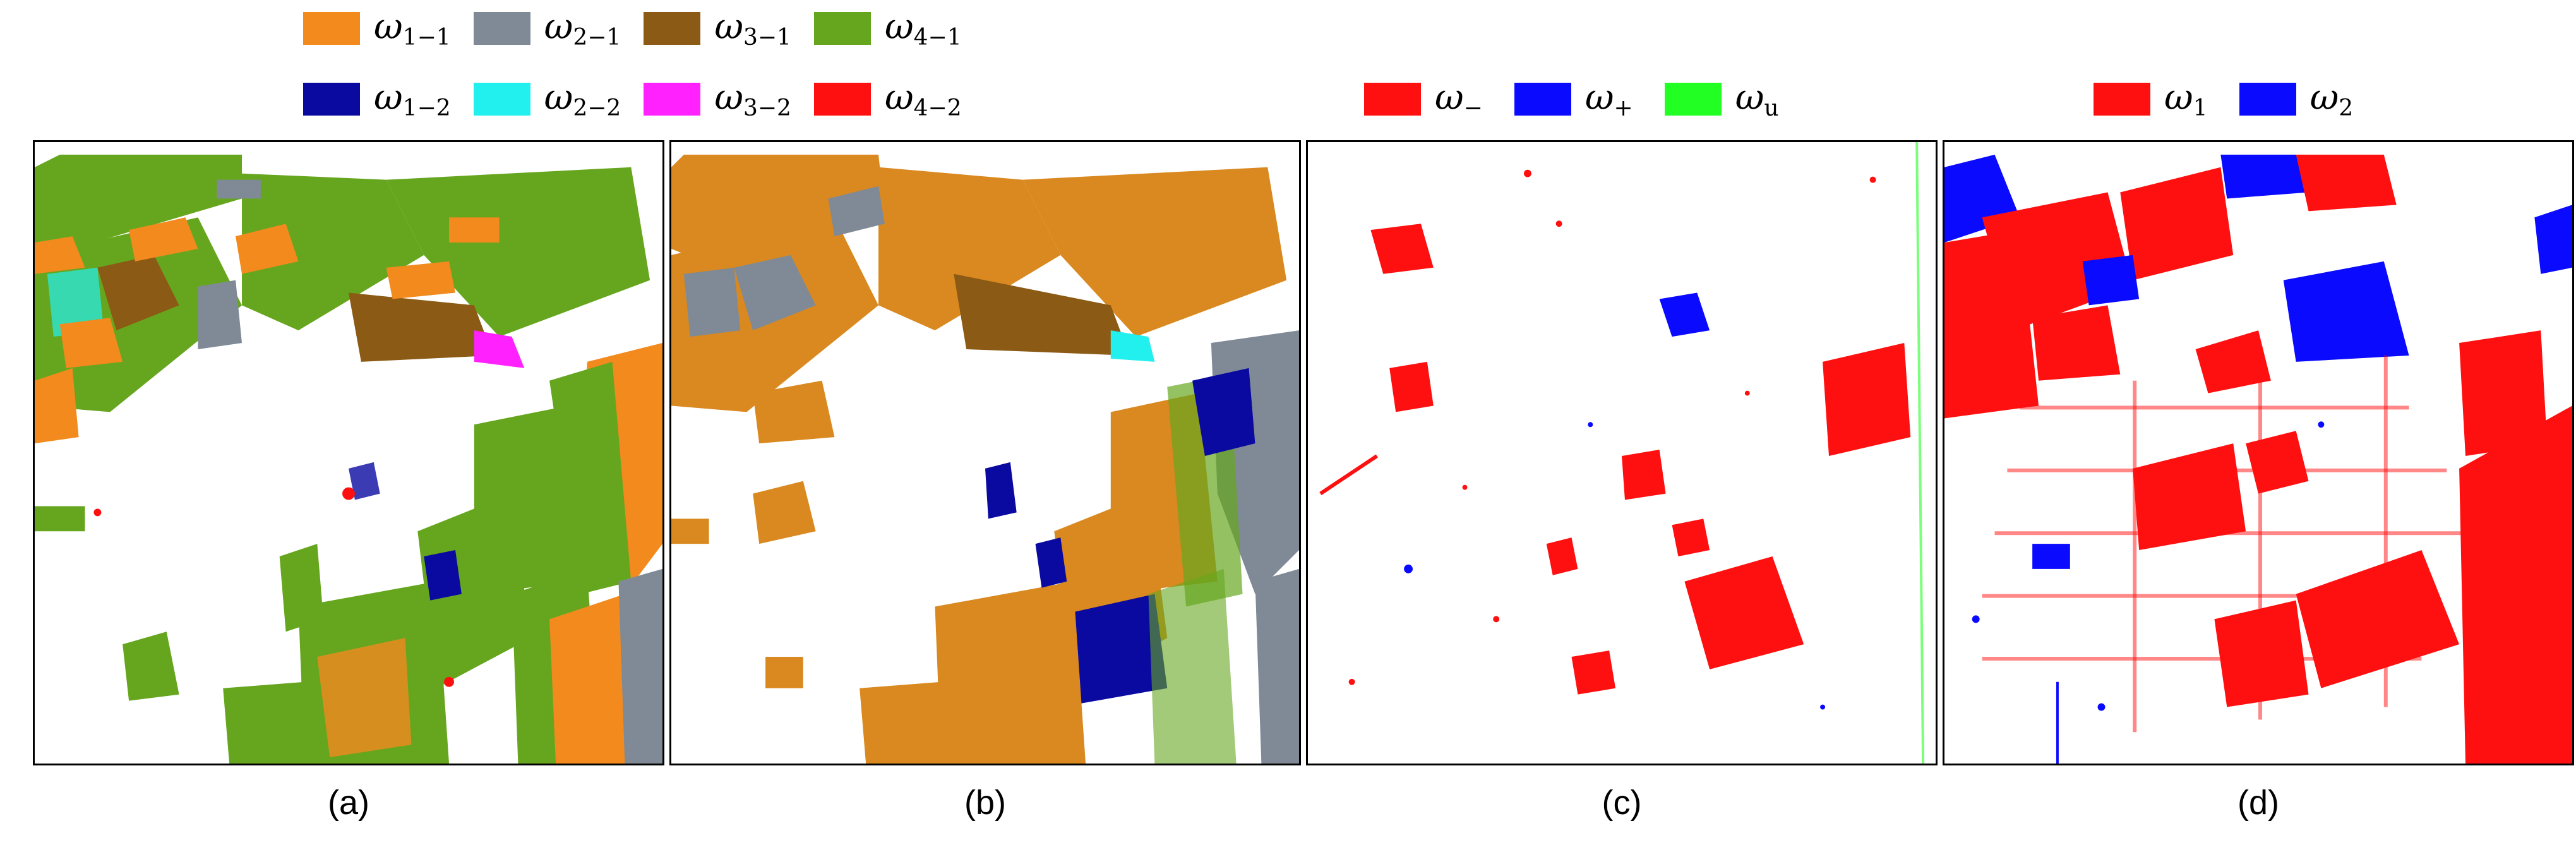 The image size is (2576, 845). Describe the element at coordinates (412, 99) in the screenshot. I see `legend-symbol: ω1−2` at that location.